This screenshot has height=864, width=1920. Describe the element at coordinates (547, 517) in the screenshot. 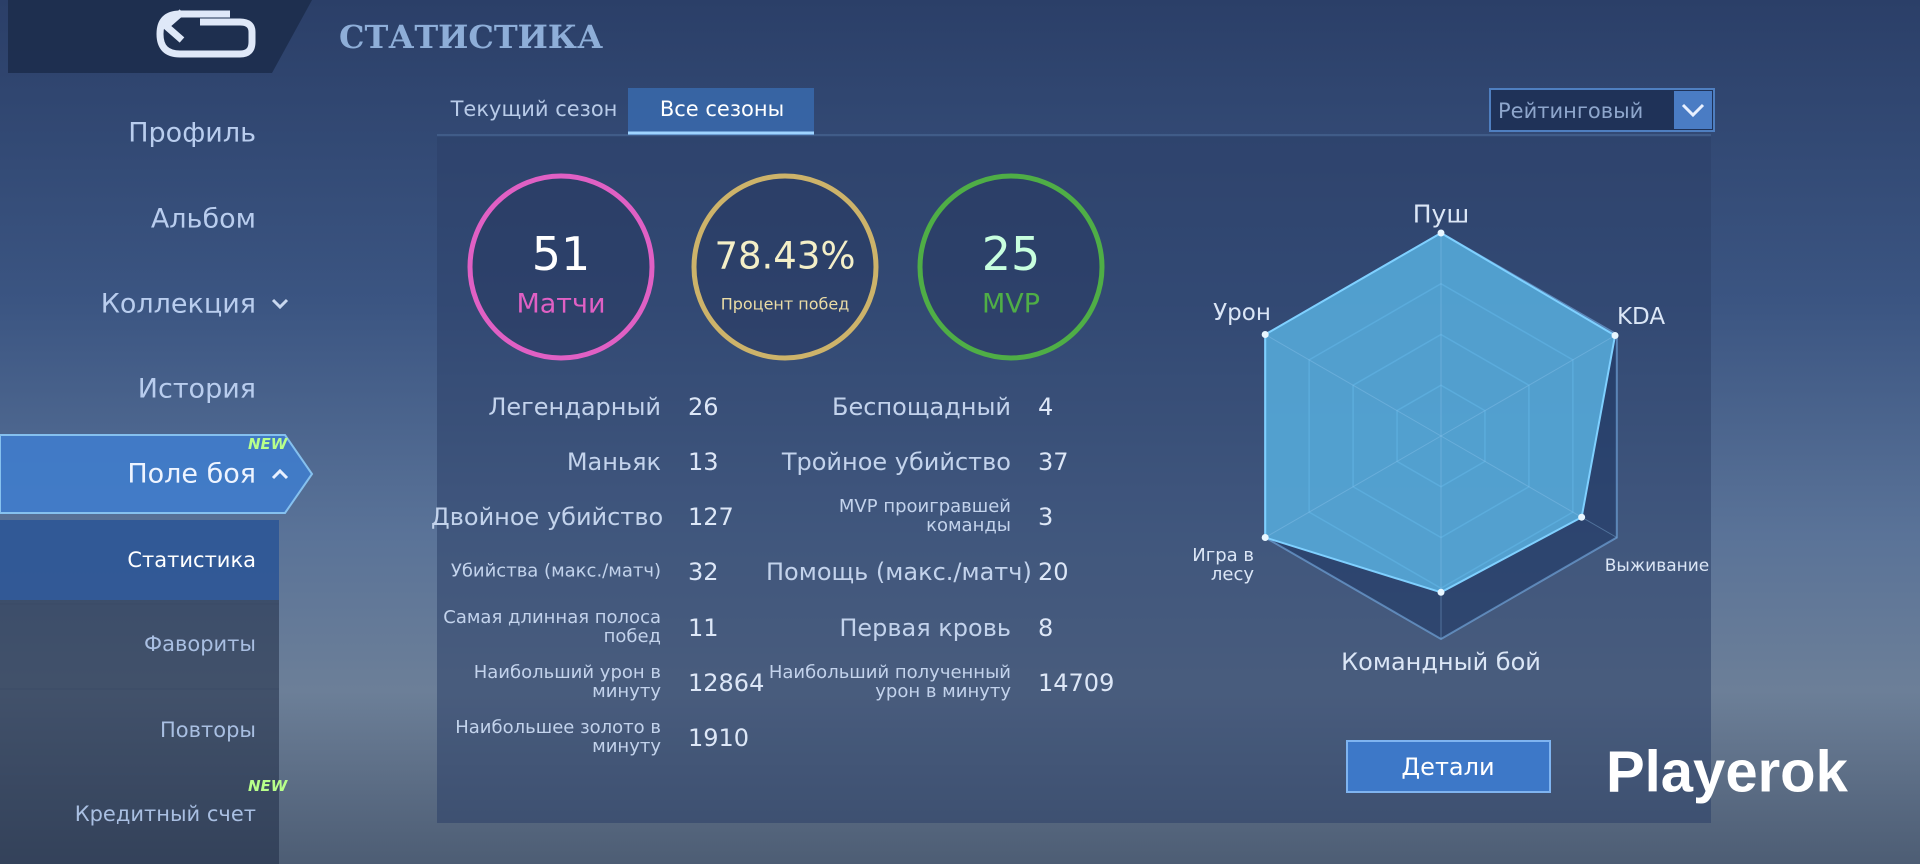

I see `stat-label: Двойное убийство` at that location.